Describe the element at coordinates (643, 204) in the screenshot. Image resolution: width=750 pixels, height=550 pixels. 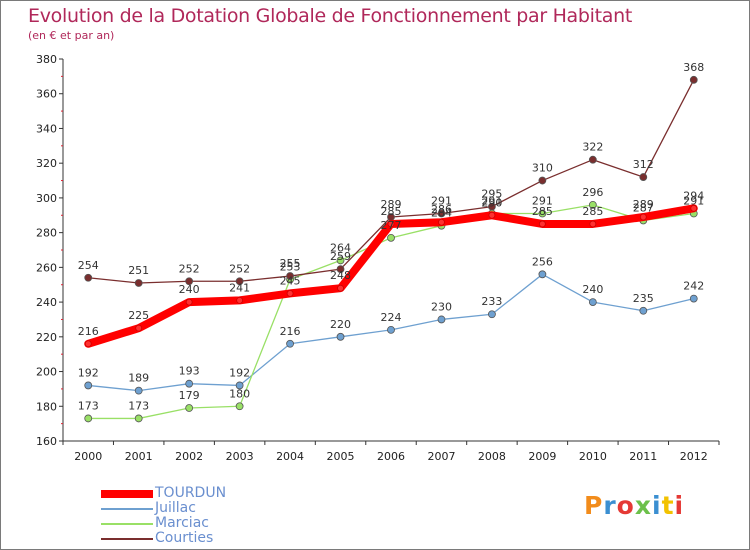
I see `data-label-tourdun: 289` at that location.